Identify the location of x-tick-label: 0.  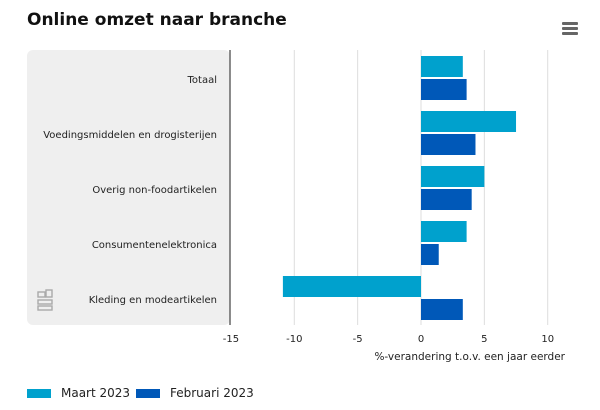
(421, 339).